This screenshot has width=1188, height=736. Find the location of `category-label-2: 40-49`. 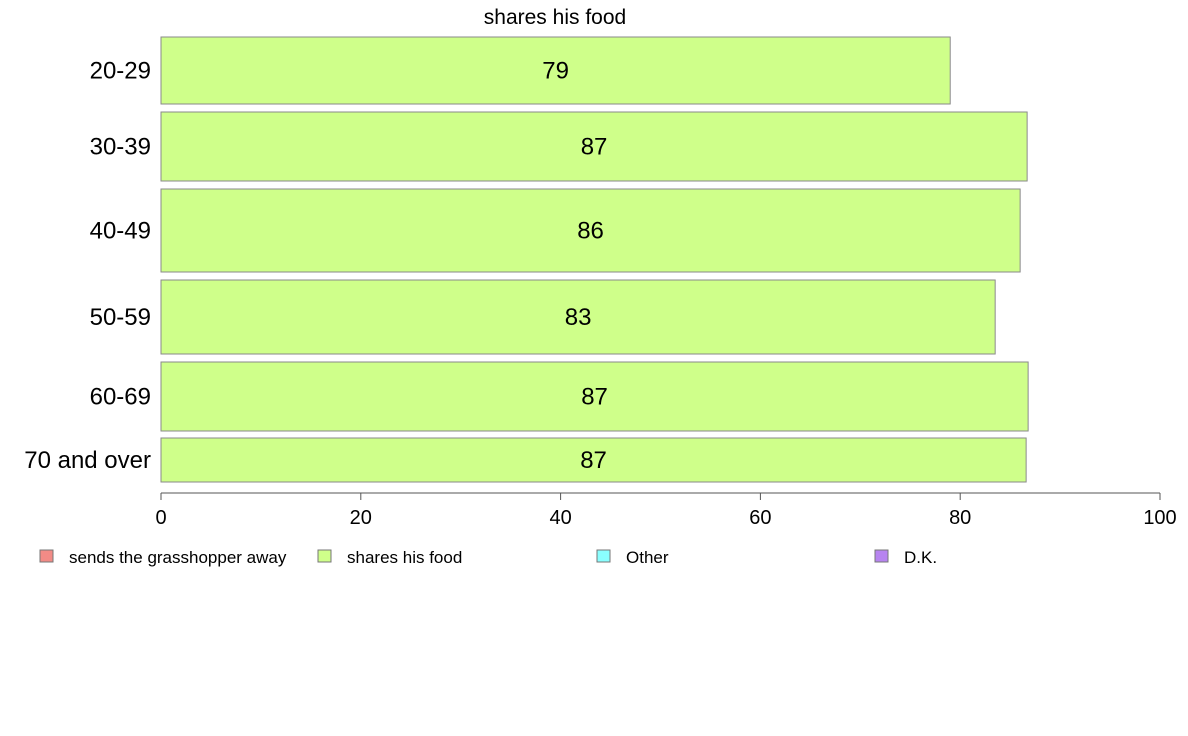

category-label-2: 40-49 is located at coordinates (120, 231).